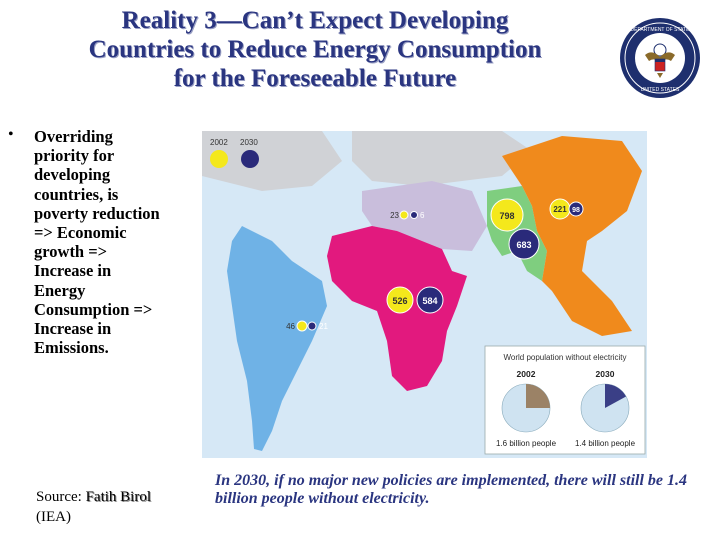  I want to click on bullet-line: => Economic, so click(80, 233).